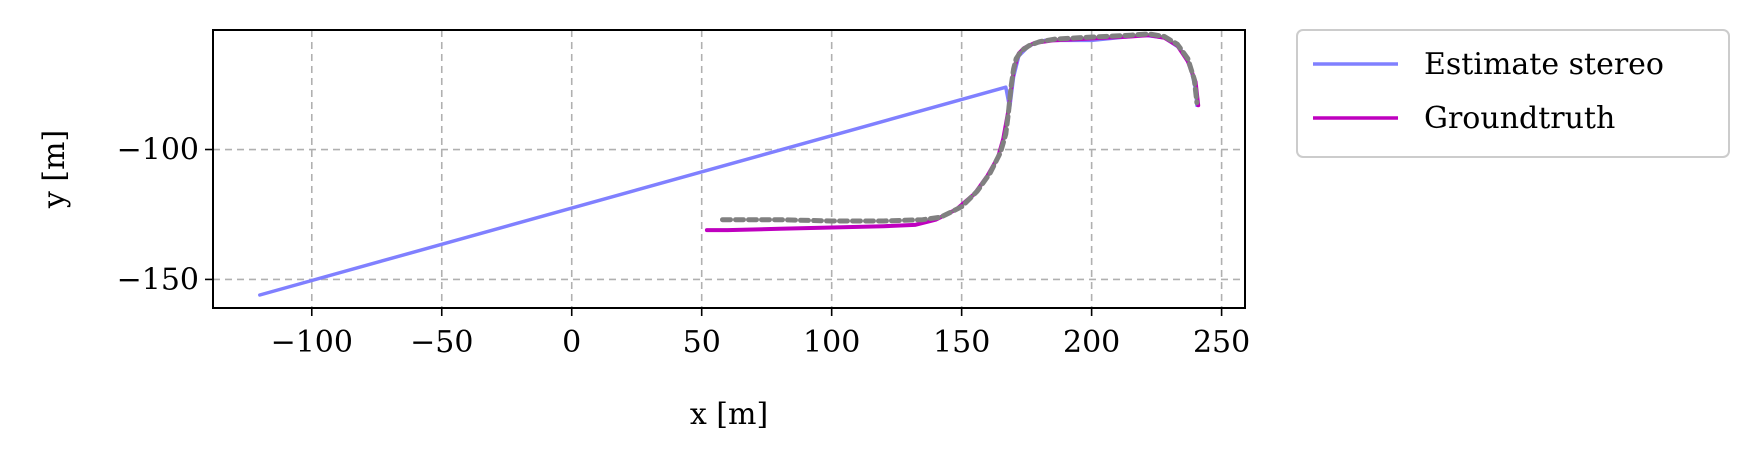 The width and height of the screenshot is (1751, 462). I want to click on legend: Estimate stereo Groundtruth, so click(1513, 93).